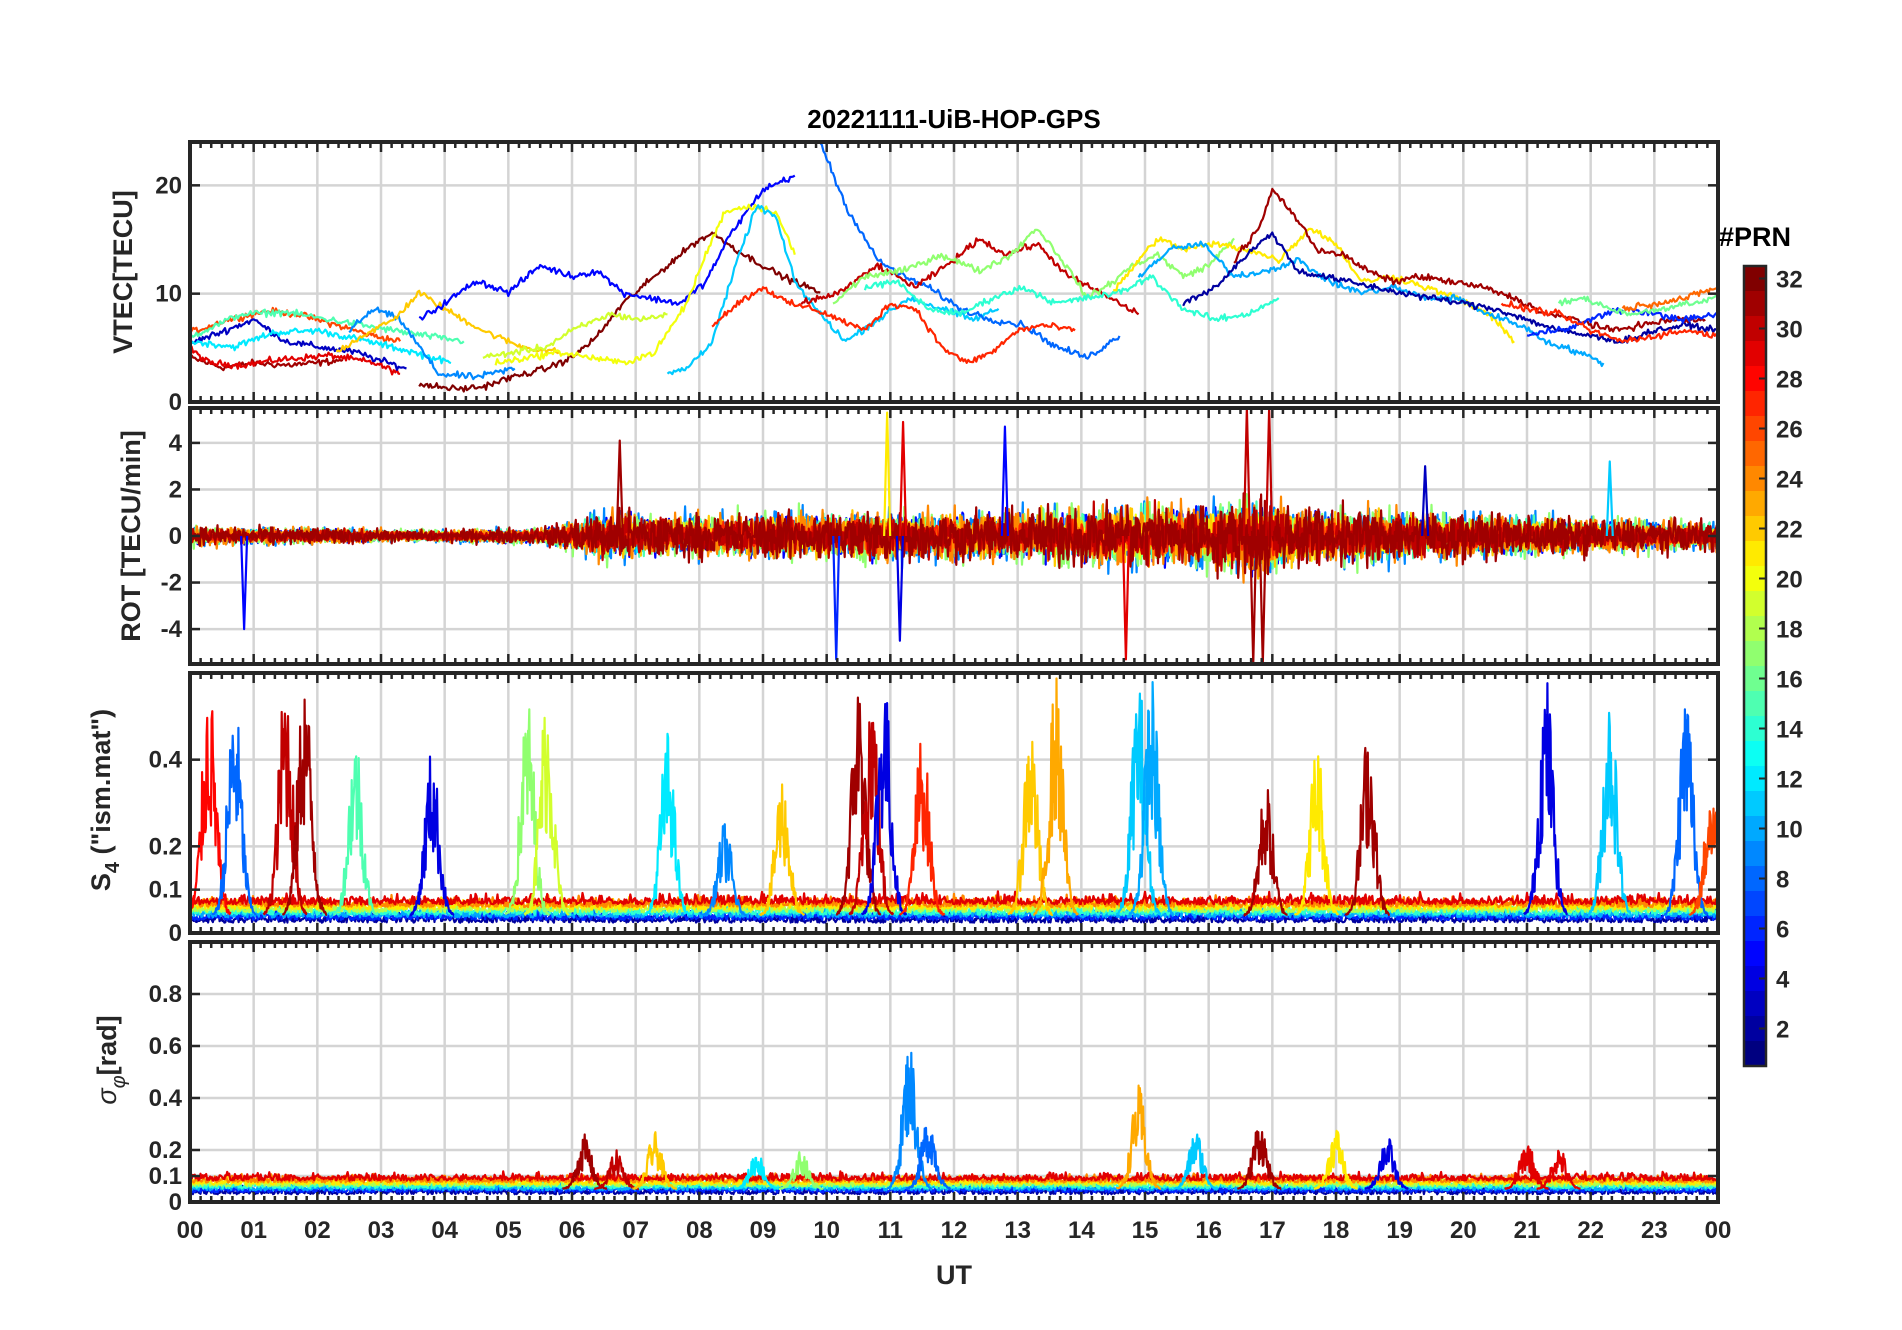 This screenshot has height=1330, width=1902. I want to click on x-tick-label: 02, so click(317, 1230).